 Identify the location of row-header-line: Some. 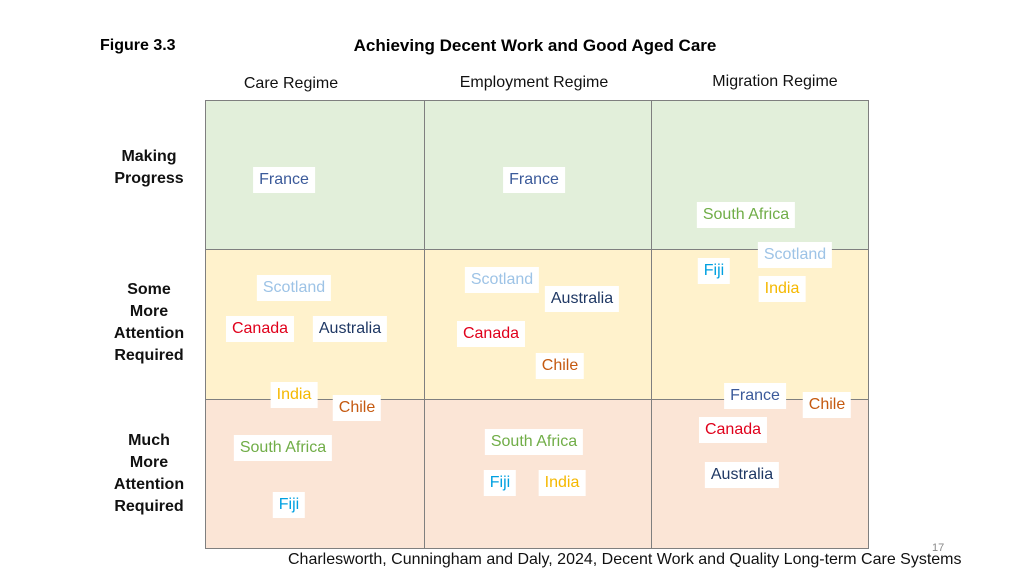
(149, 289).